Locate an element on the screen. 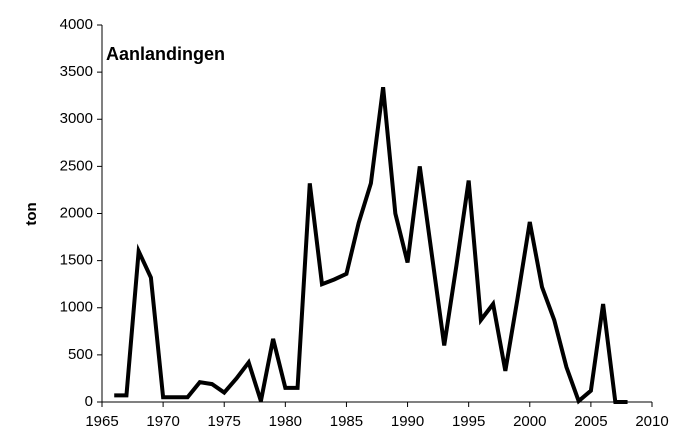 Image resolution: width=674 pixels, height=445 pixels. y-axis-label: ton is located at coordinates (31, 213).